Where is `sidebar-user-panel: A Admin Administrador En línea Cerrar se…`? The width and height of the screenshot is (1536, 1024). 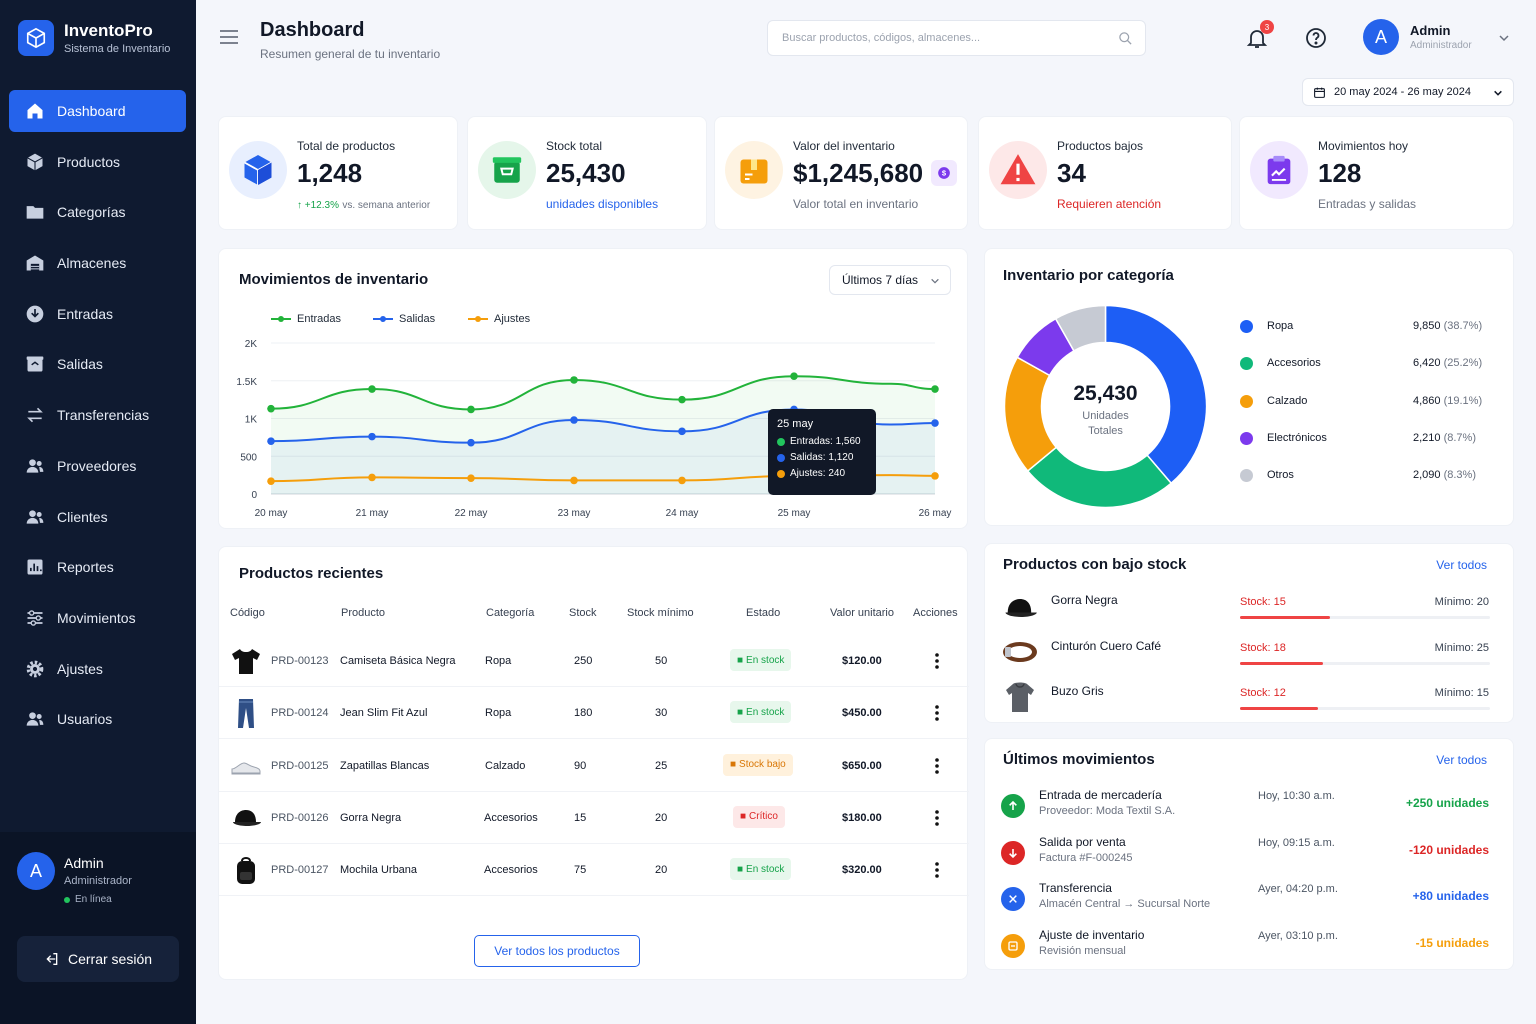
sidebar-user-panel: A Admin Administrador En línea Cerrar se… is located at coordinates (98, 928).